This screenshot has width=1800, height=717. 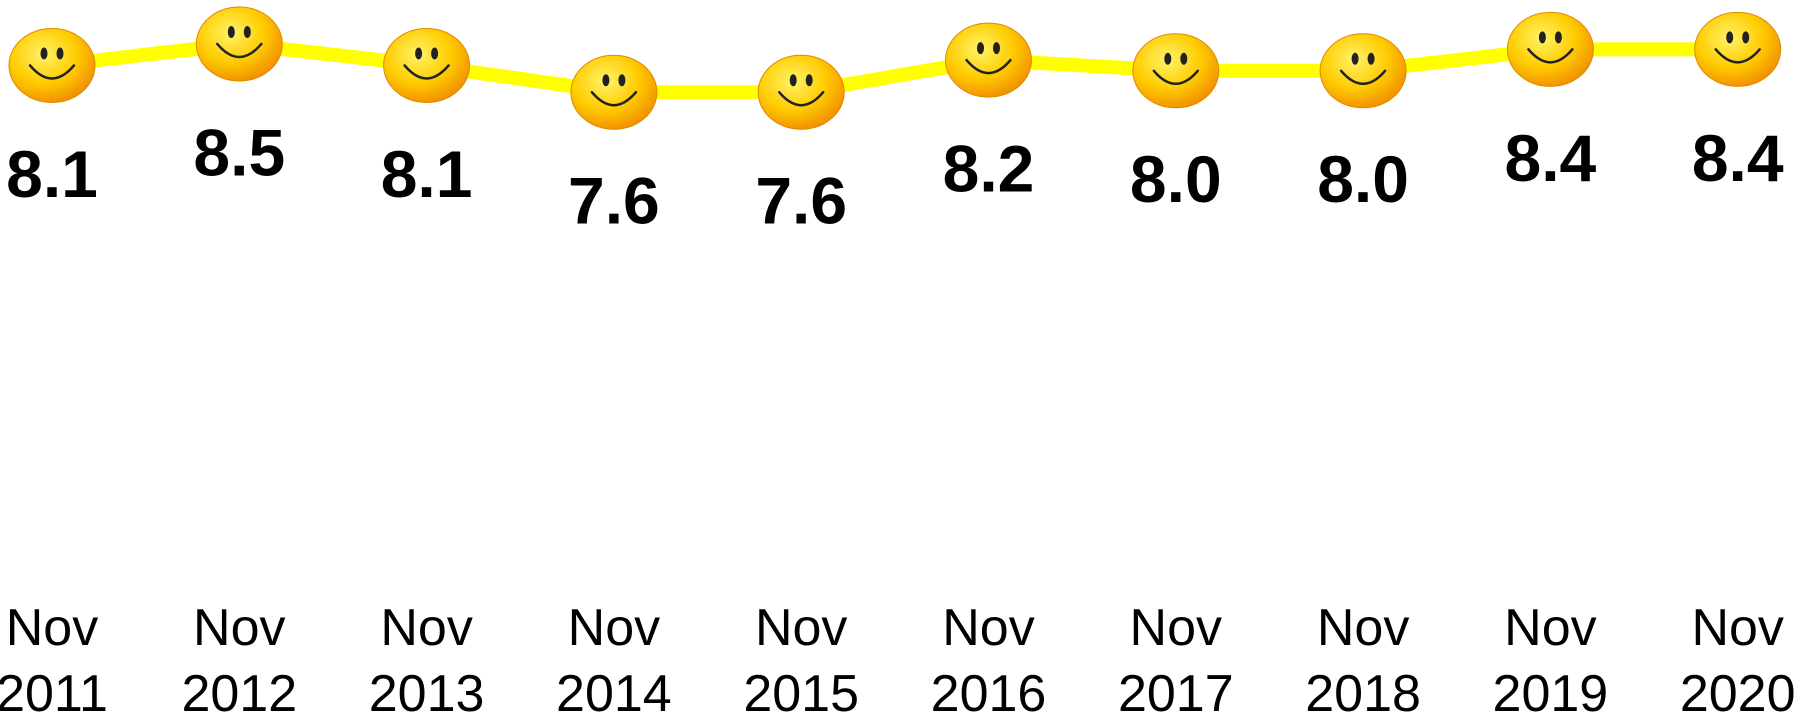 What do you see at coordinates (988, 658) in the screenshot?
I see `x-tick-label: Nov 2016` at bounding box center [988, 658].